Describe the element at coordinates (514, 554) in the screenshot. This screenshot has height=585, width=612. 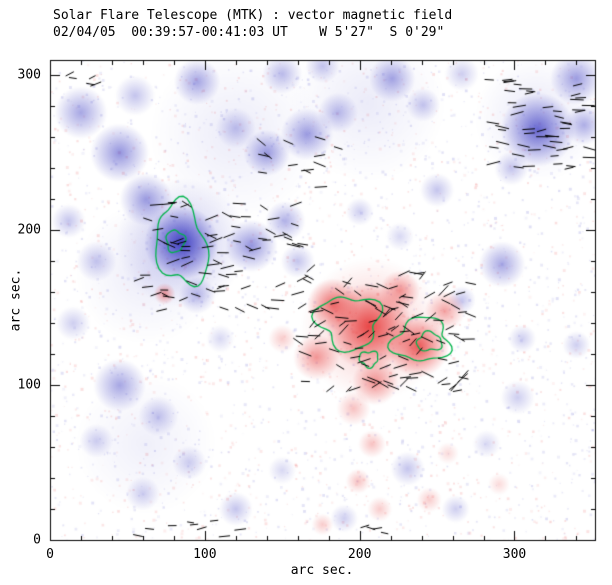
I see `x-tick-label: 300` at that location.